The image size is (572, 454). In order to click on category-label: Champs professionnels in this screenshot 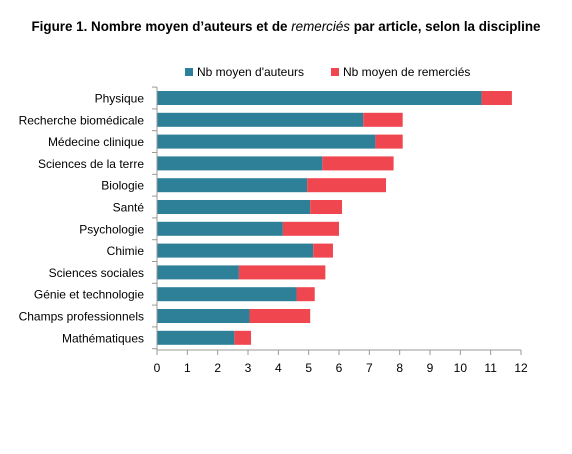, I will do `click(81, 317)`.